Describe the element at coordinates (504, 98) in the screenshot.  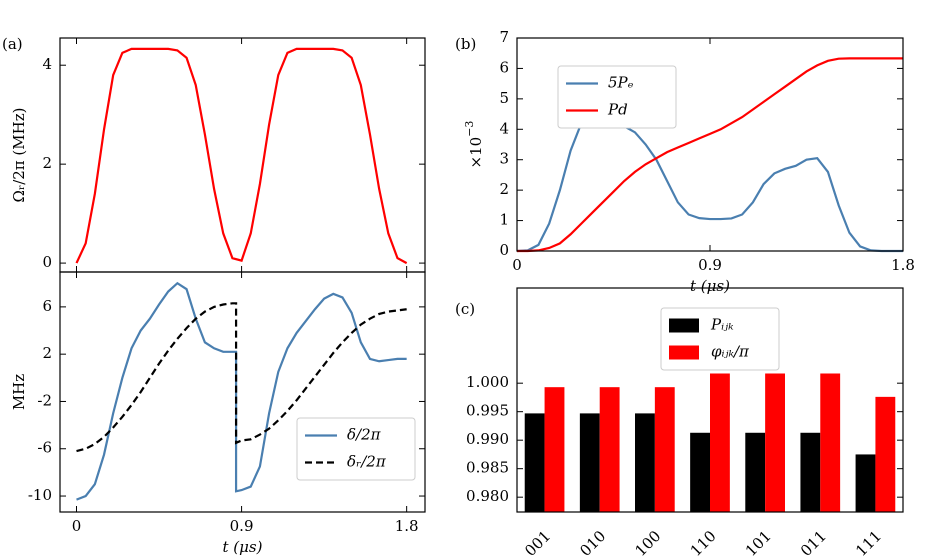
I see `y-tick-label: 5` at that location.